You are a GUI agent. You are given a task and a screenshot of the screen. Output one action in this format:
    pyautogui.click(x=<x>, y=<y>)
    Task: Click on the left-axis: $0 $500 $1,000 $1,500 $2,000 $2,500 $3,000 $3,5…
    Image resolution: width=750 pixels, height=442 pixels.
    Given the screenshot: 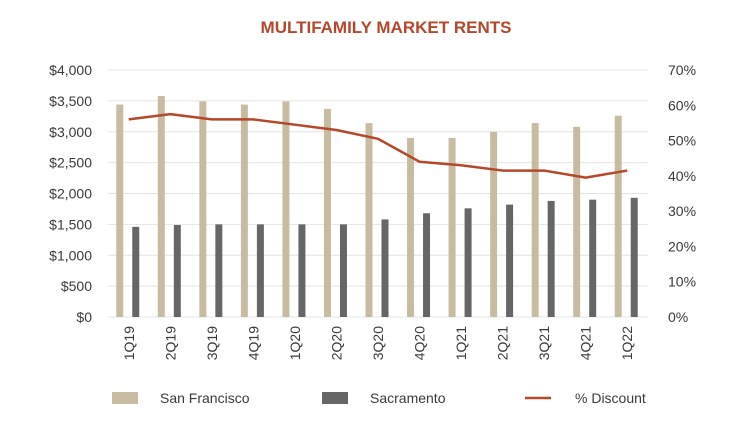 What is the action you would take?
    pyautogui.click(x=70, y=193)
    